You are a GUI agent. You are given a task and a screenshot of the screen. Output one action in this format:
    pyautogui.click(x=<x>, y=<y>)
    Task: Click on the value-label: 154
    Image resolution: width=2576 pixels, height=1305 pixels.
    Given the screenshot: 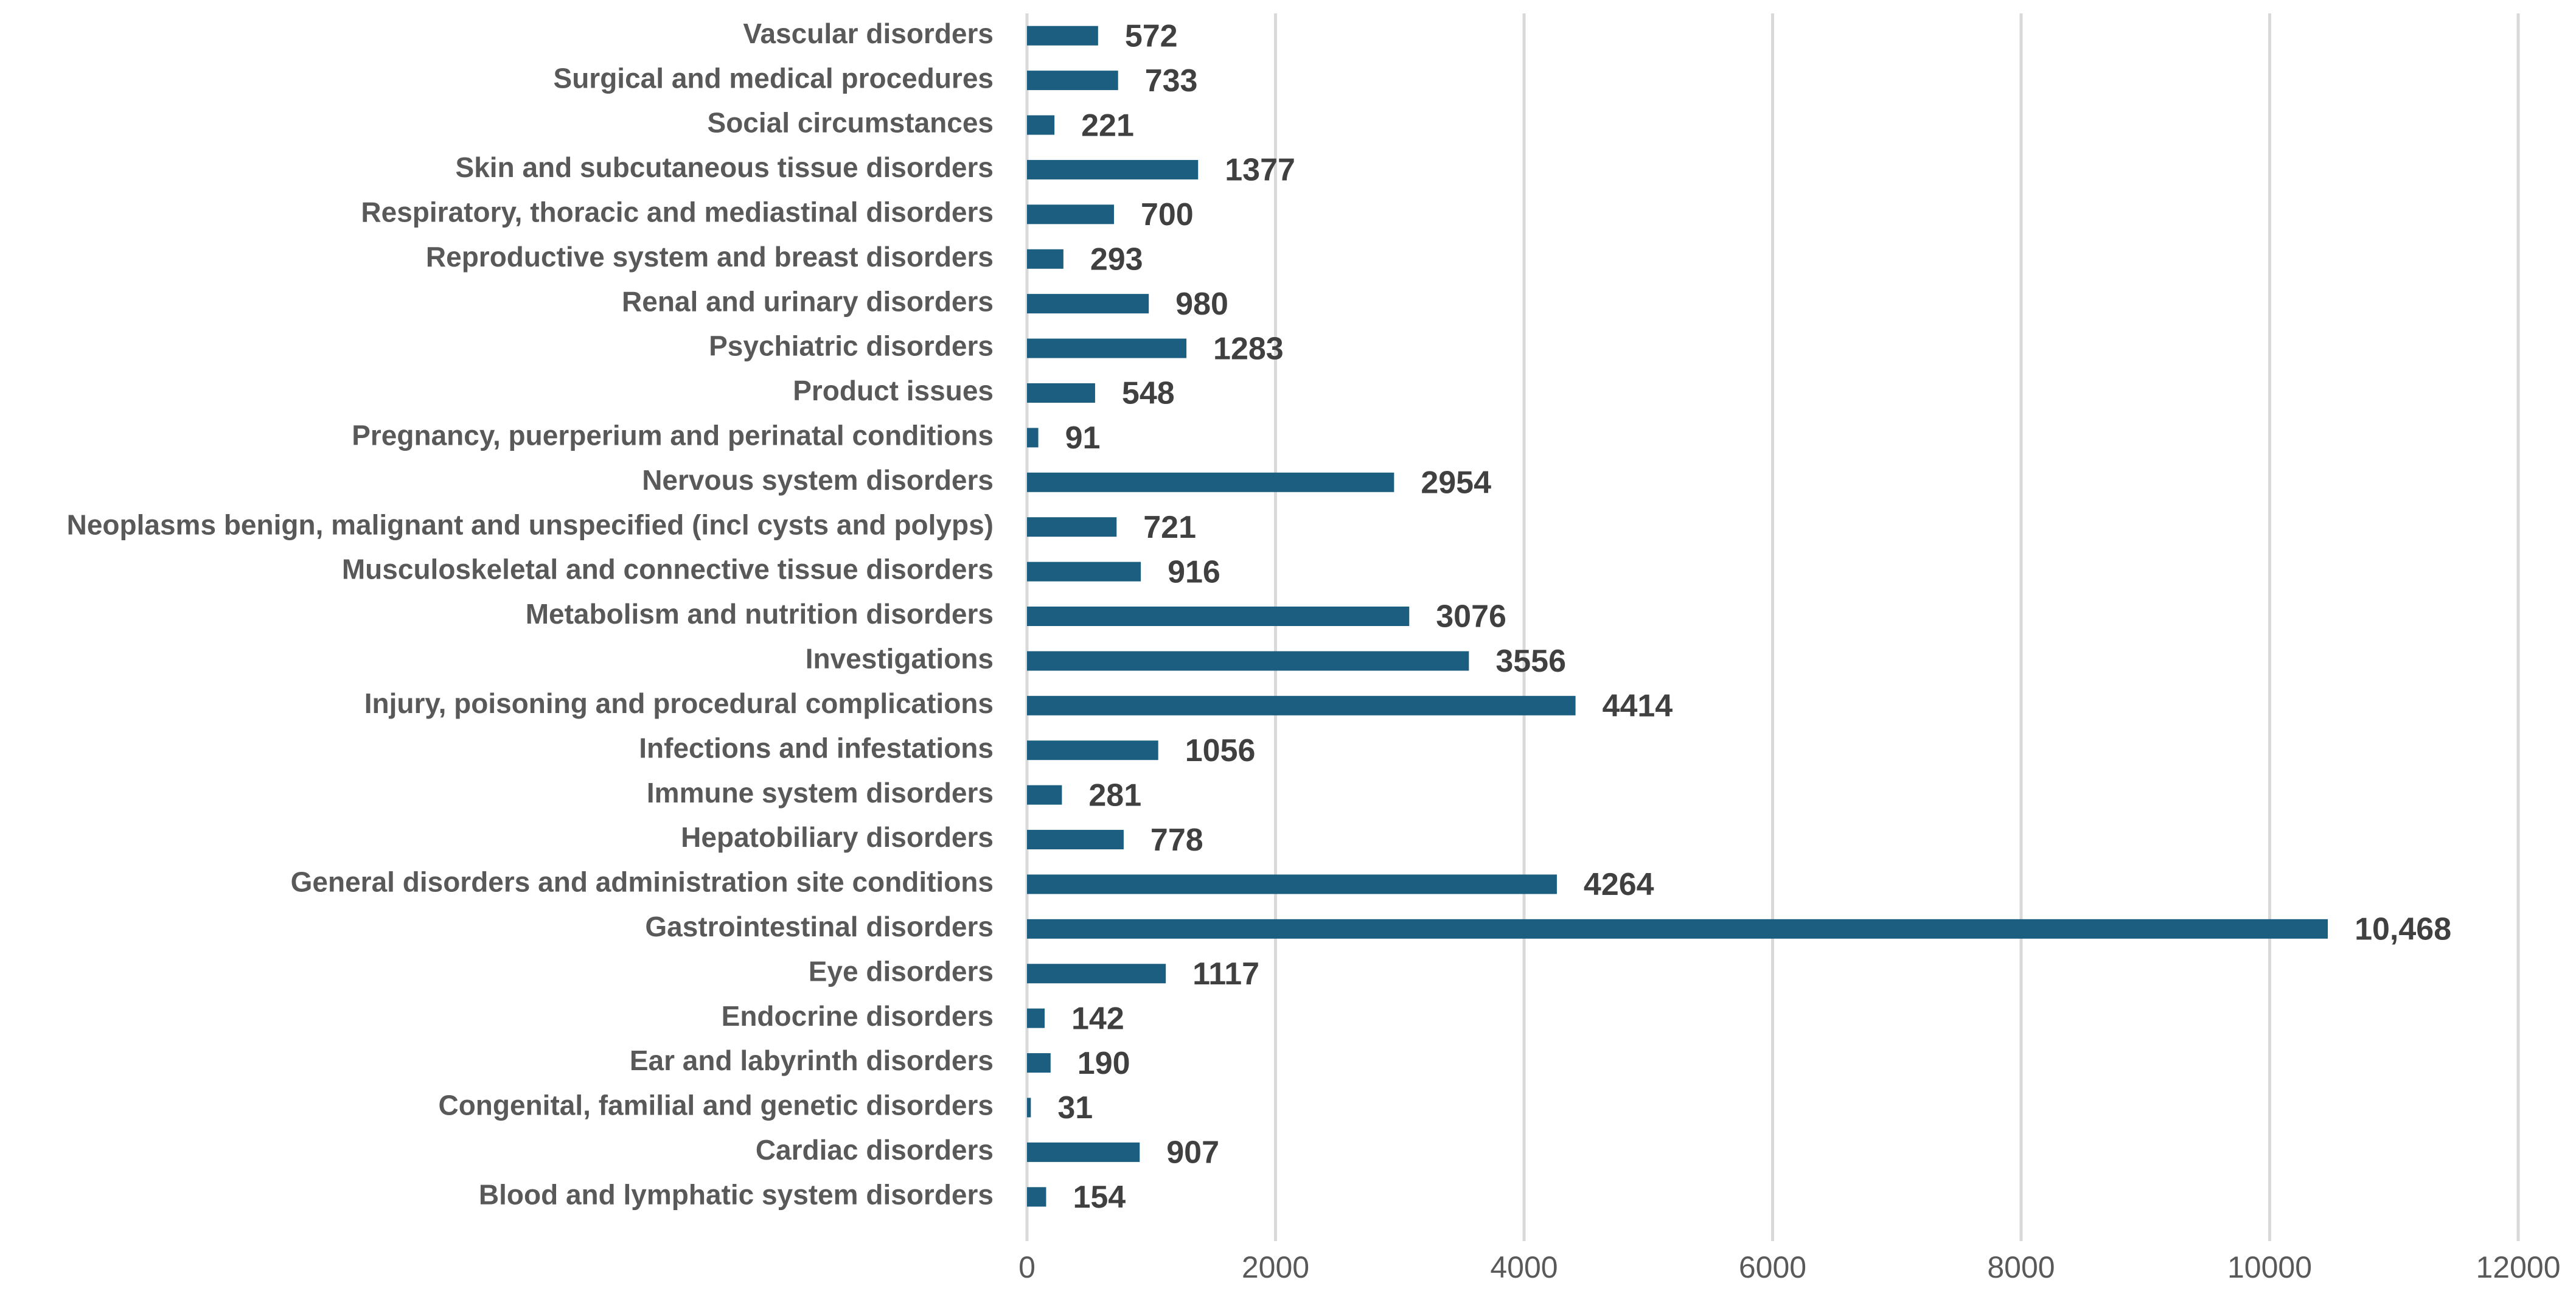 What is the action you would take?
    pyautogui.click(x=1099, y=1198)
    